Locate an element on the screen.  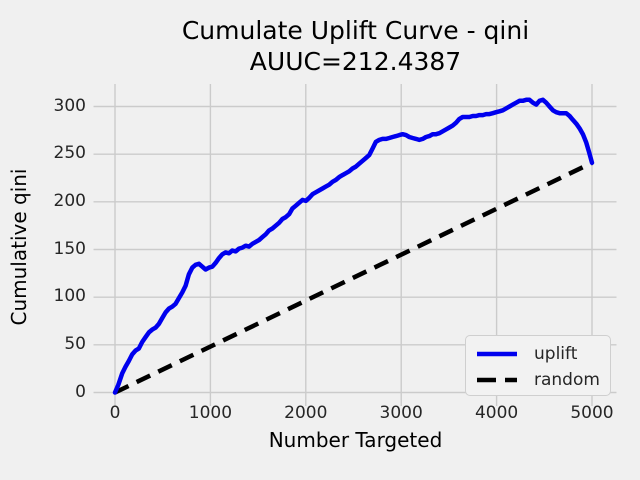
x-tick-label: 2000 is located at coordinates (306, 413).